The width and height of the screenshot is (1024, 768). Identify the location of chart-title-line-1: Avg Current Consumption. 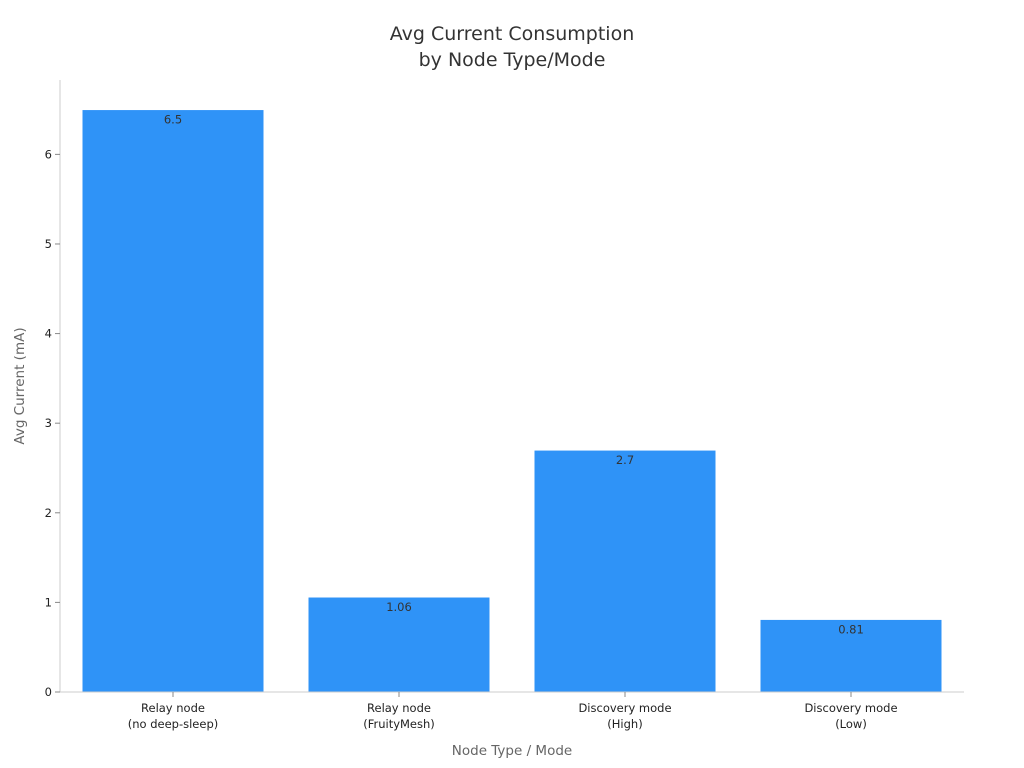
(512, 34).